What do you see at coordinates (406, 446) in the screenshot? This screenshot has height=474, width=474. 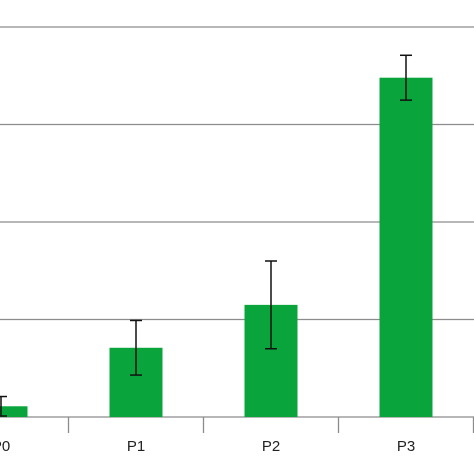 I see `x-tick-label: P3` at bounding box center [406, 446].